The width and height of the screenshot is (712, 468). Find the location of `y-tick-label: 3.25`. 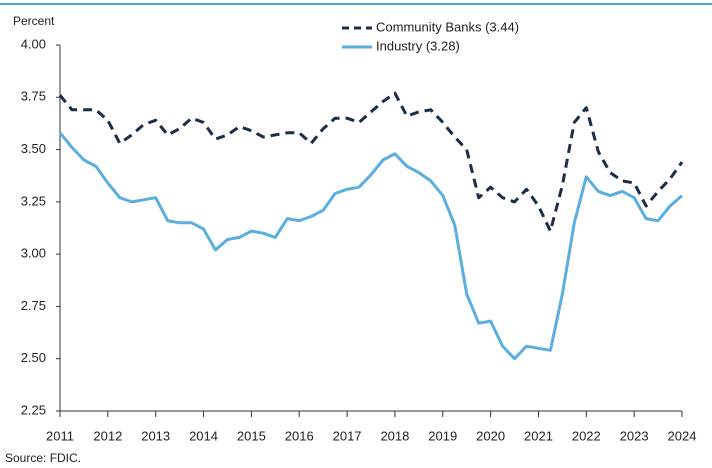

y-tick-label: 3.25 is located at coordinates (33, 200).